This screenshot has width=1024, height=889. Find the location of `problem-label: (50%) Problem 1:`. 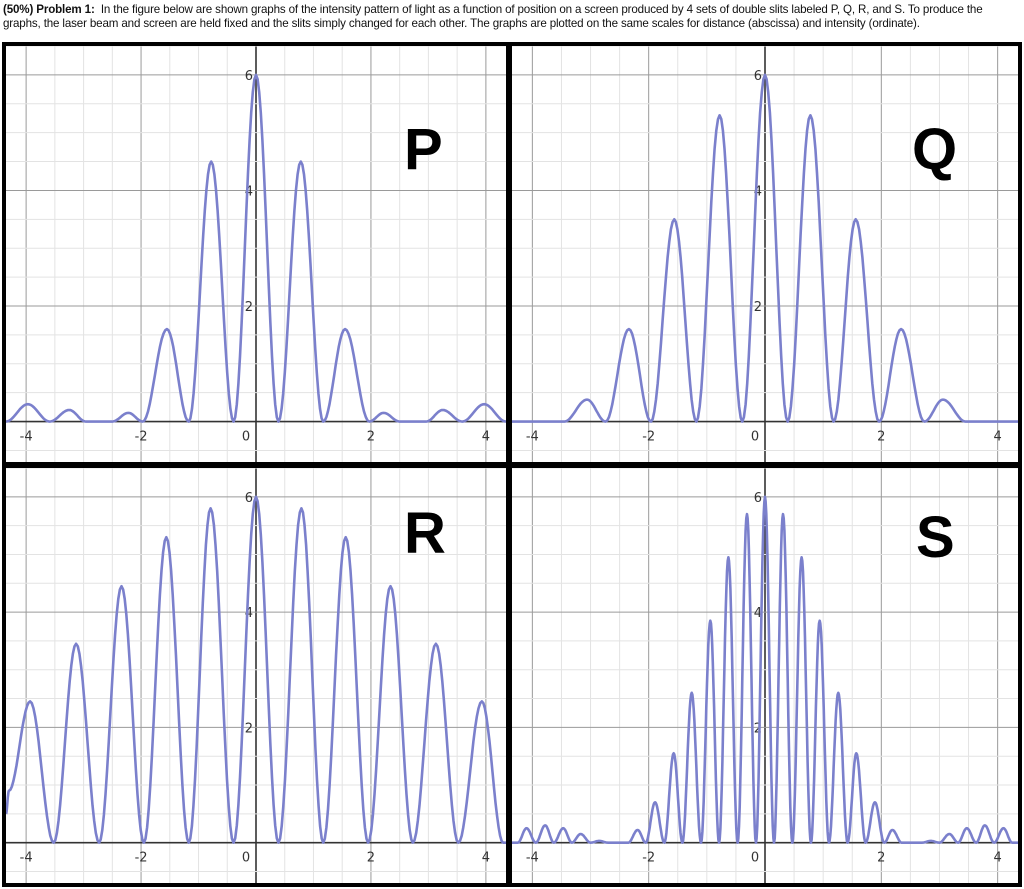

problem-label: (50%) Problem 1: is located at coordinates (49, 9).